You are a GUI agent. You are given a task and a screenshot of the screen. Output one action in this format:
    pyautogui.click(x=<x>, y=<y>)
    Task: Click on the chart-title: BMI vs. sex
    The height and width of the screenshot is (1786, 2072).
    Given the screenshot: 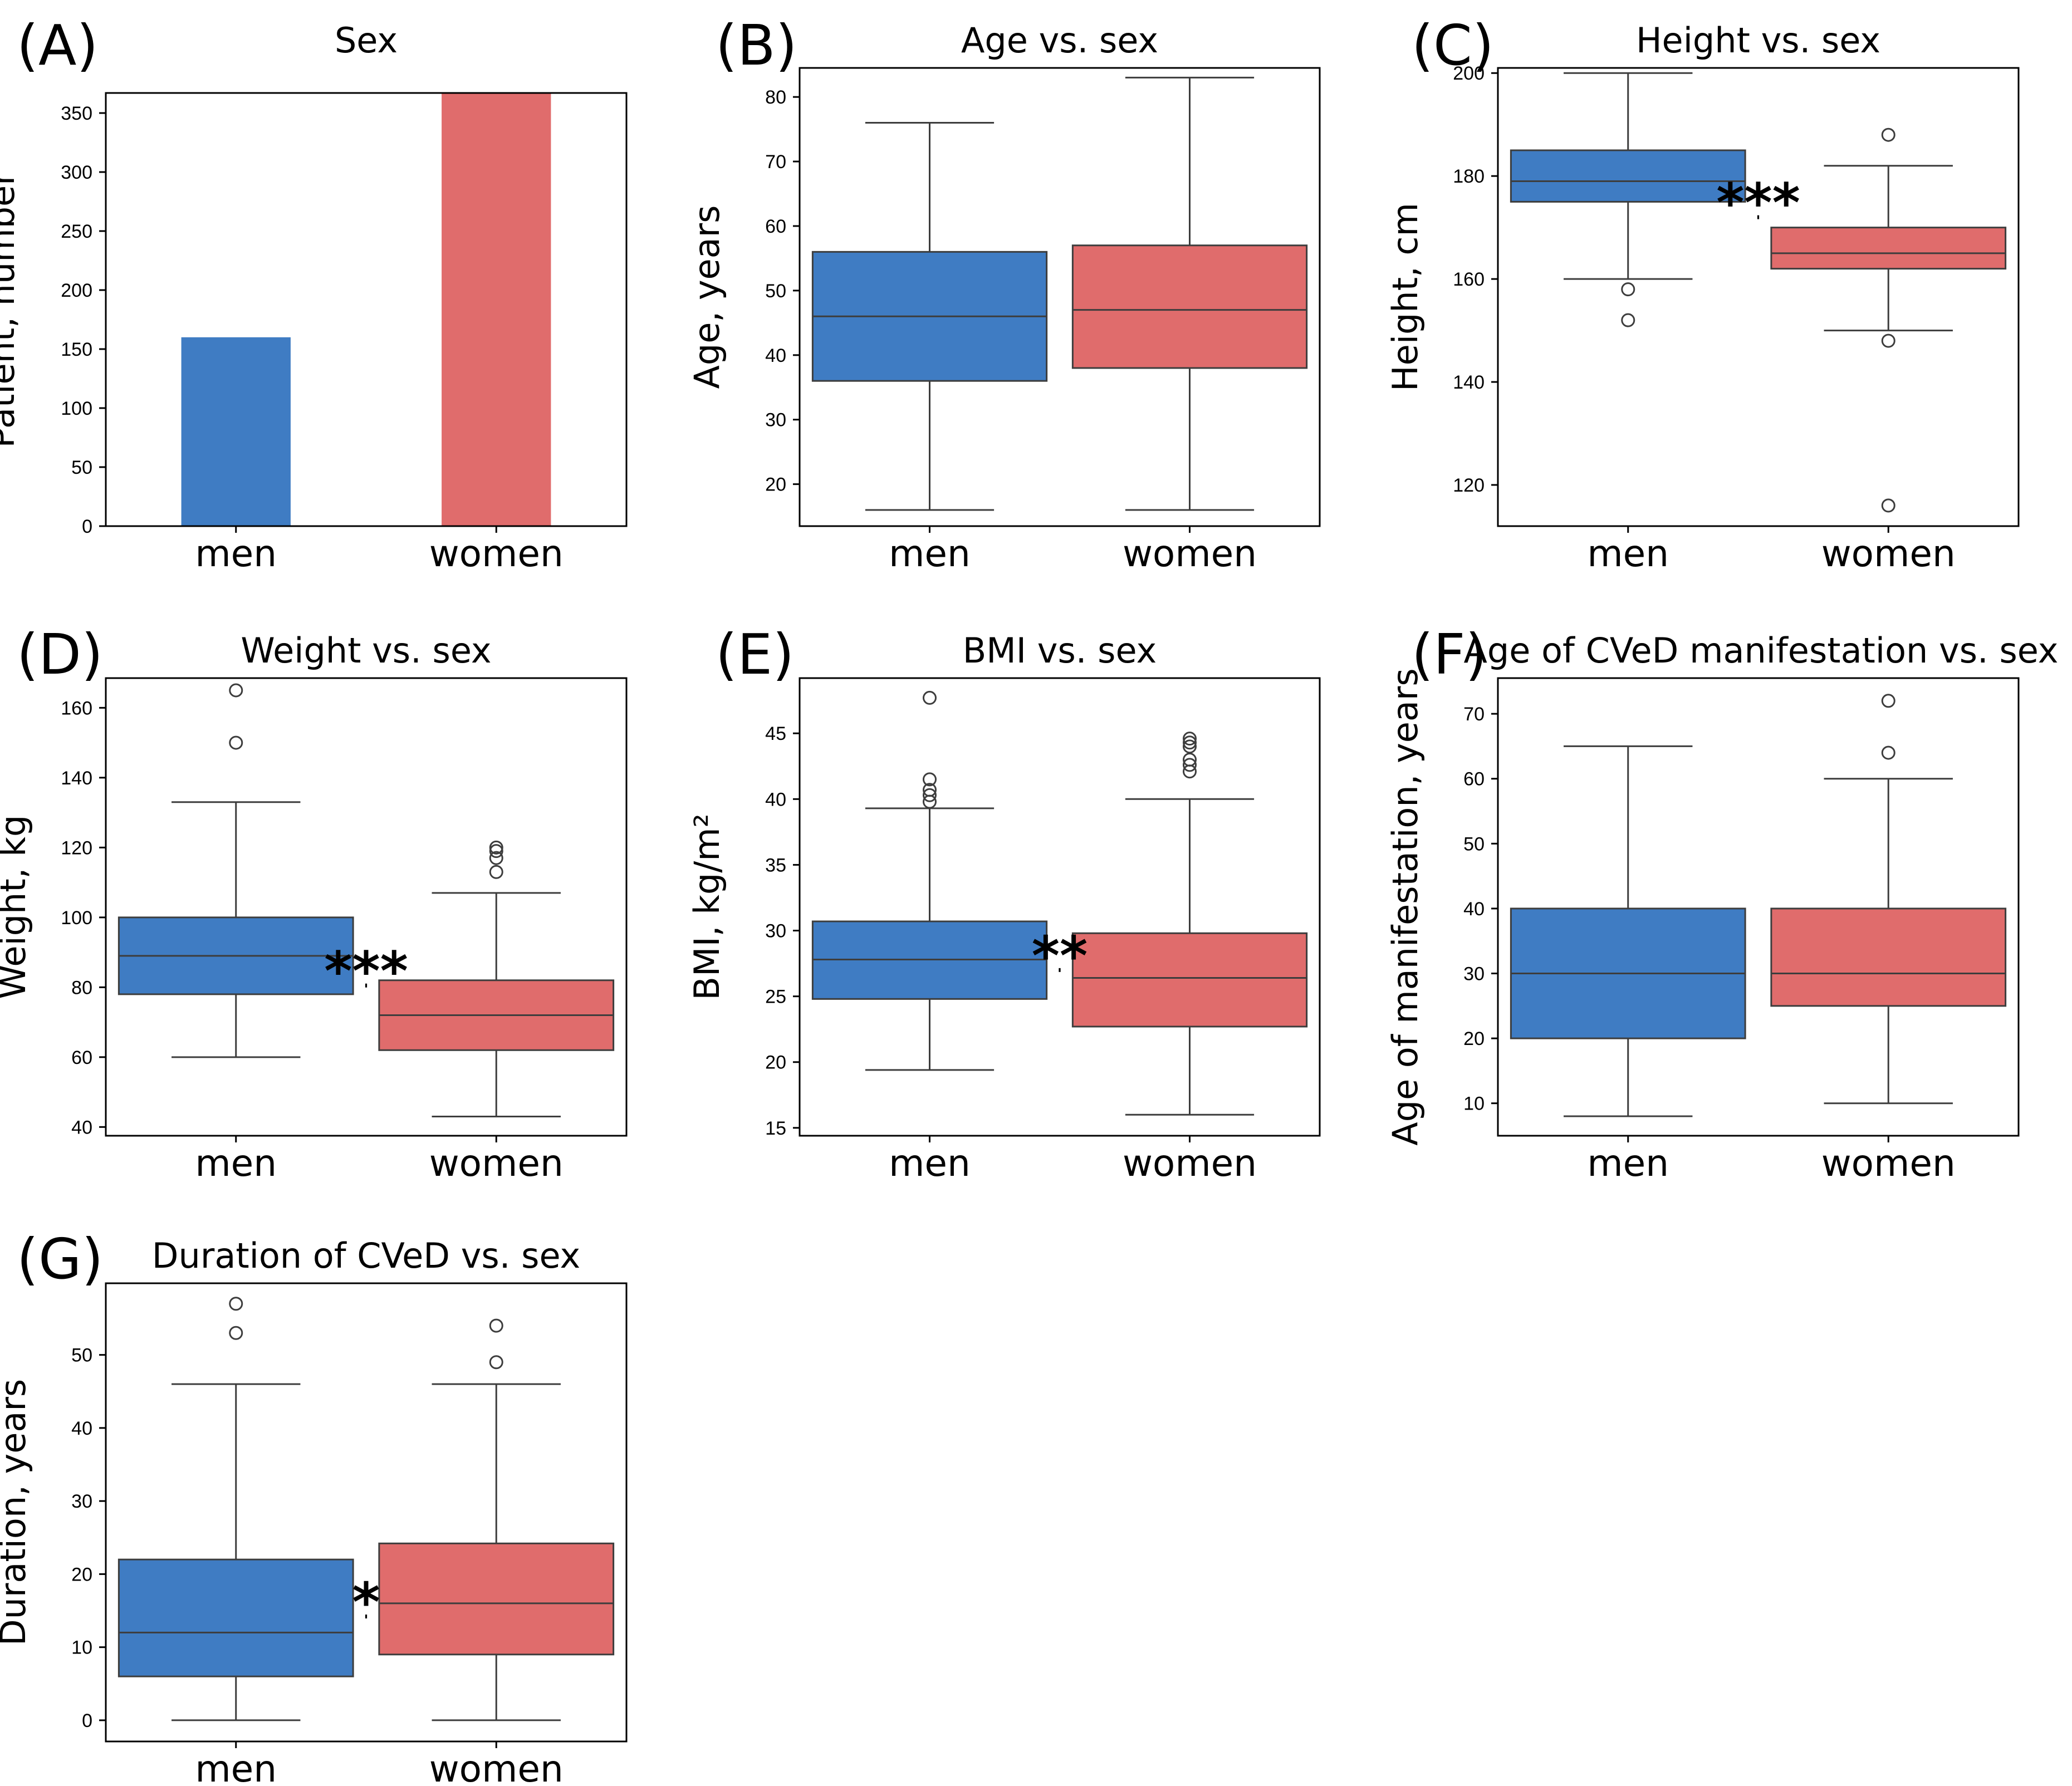 What is the action you would take?
    pyautogui.click(x=1060, y=650)
    